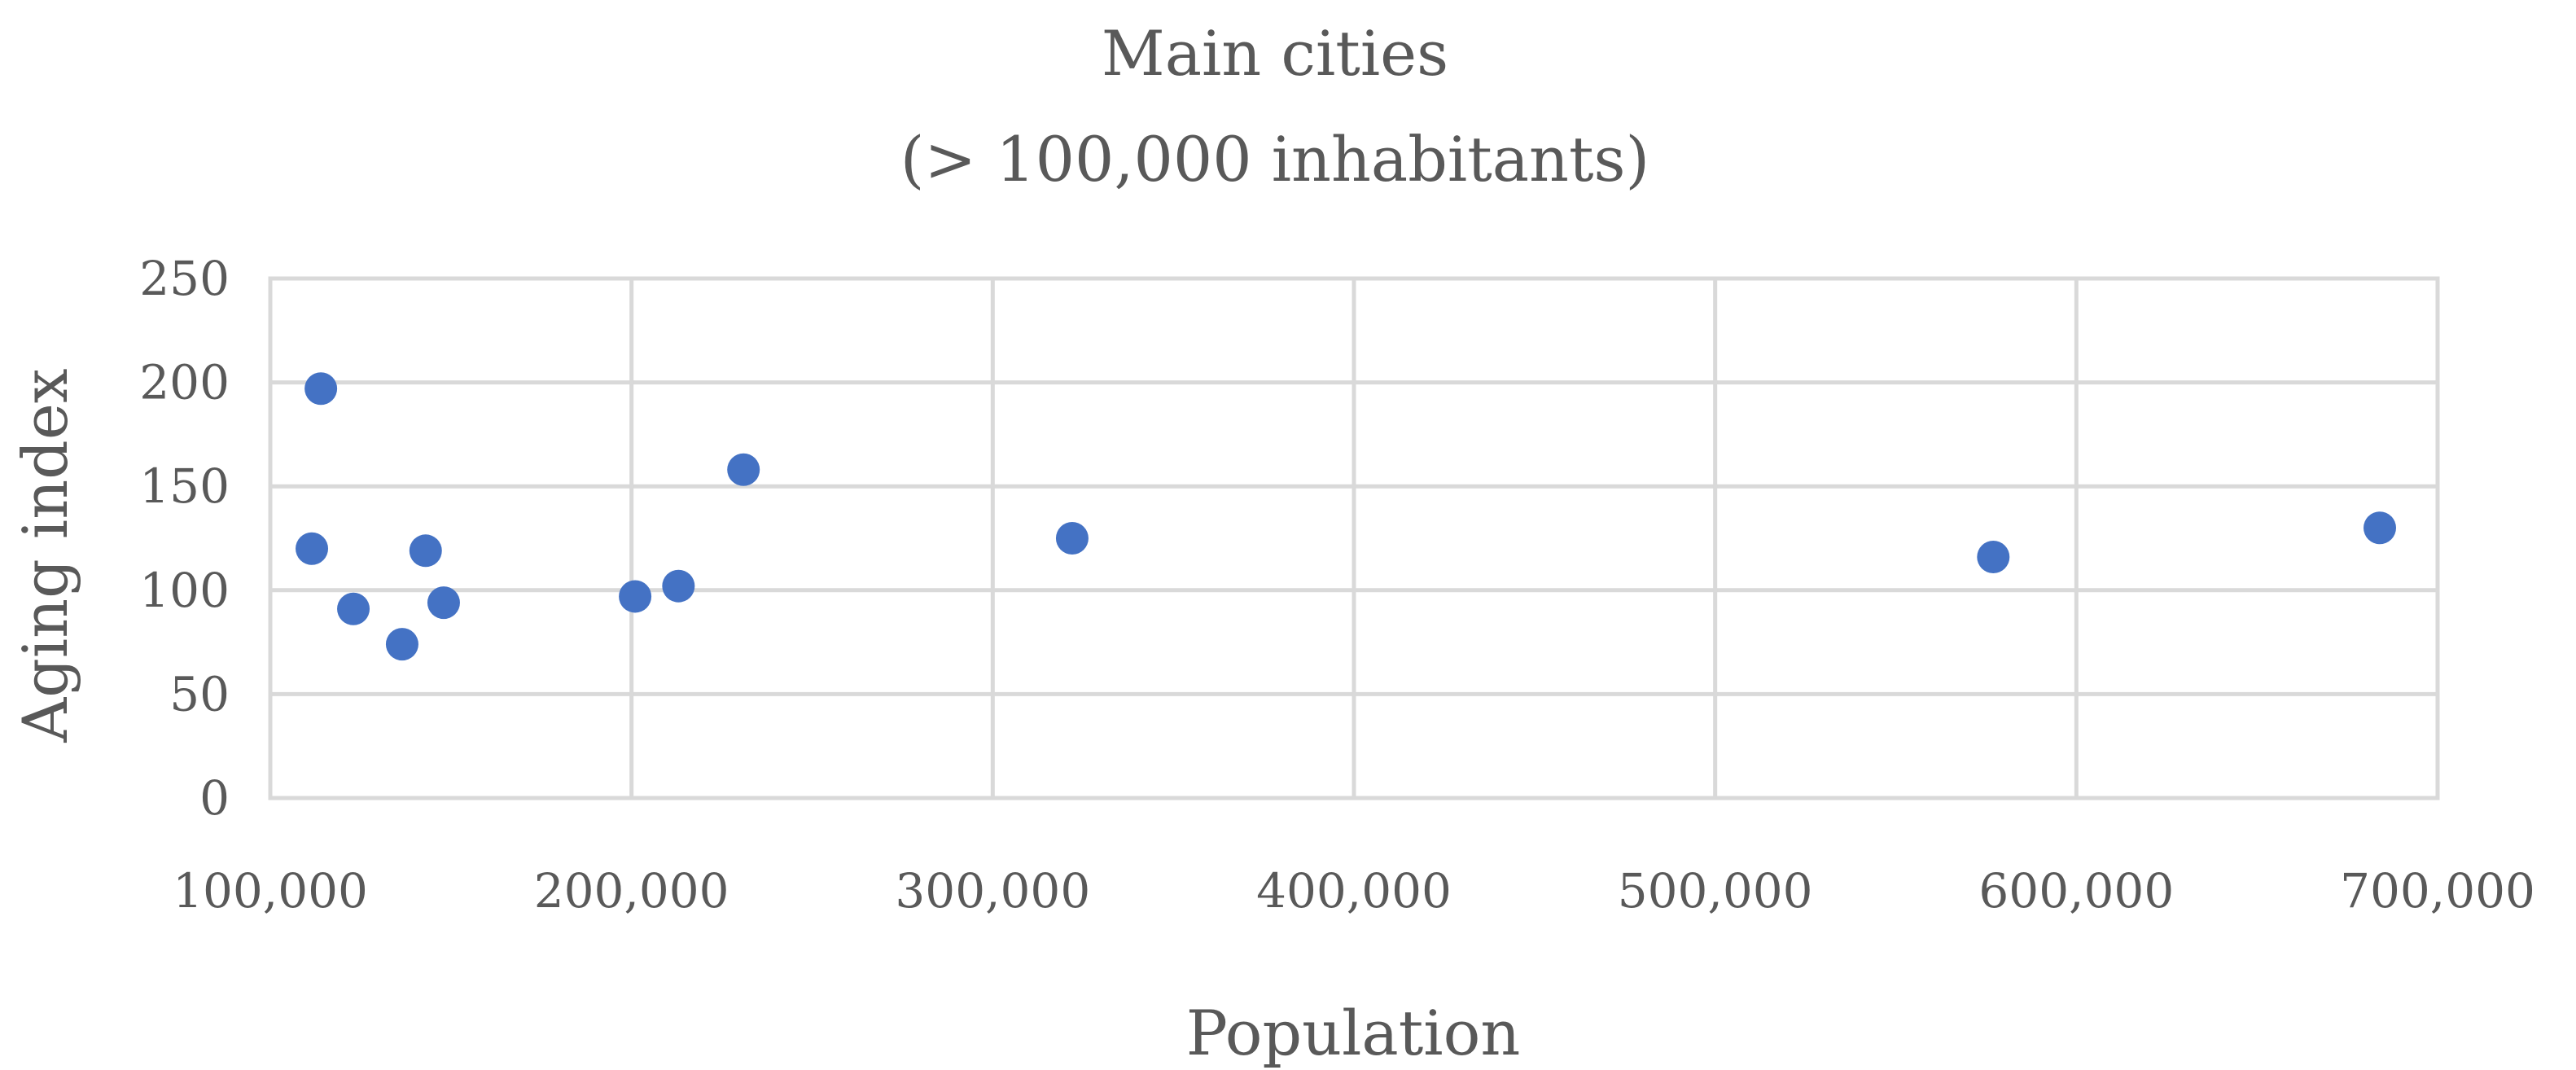 Image resolution: width=2576 pixels, height=1070 pixels. What do you see at coordinates (184, 538) in the screenshot?
I see `y-axis-ticks: 0 50 100 150 200 250` at bounding box center [184, 538].